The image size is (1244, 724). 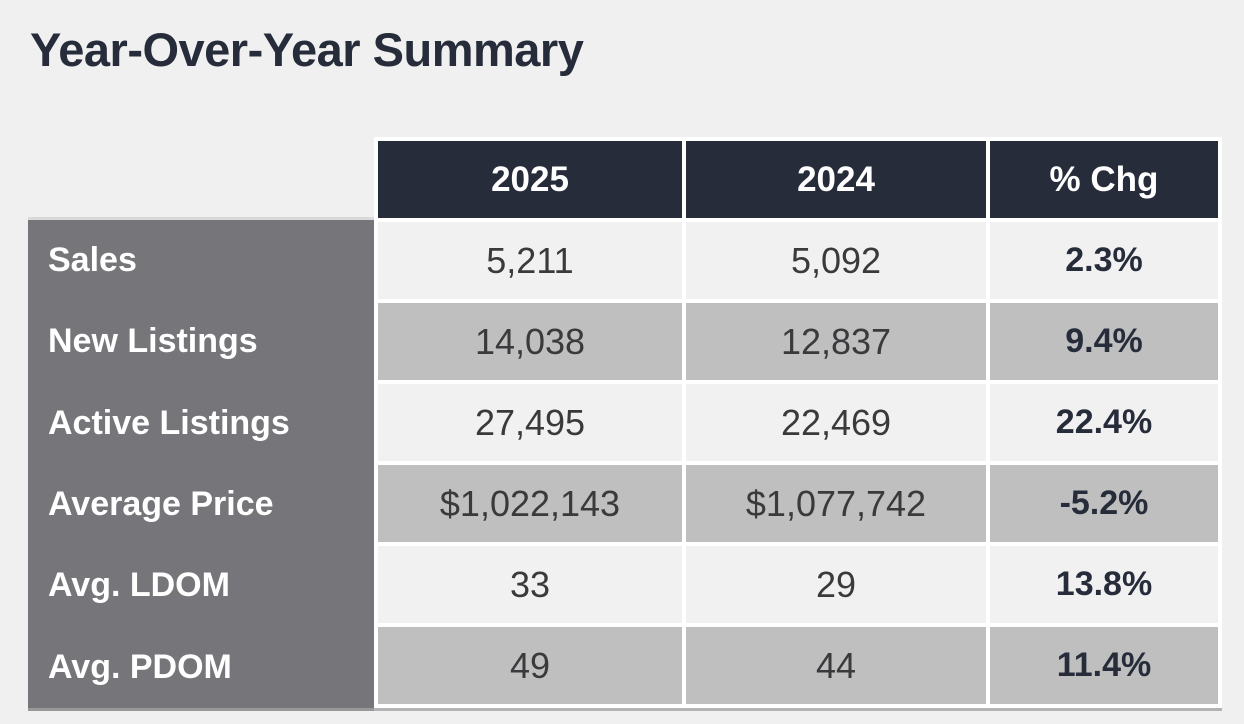 What do you see at coordinates (1104, 422) in the screenshot?
I see `cell-active-listings-pct-chg: 22.4%` at bounding box center [1104, 422].